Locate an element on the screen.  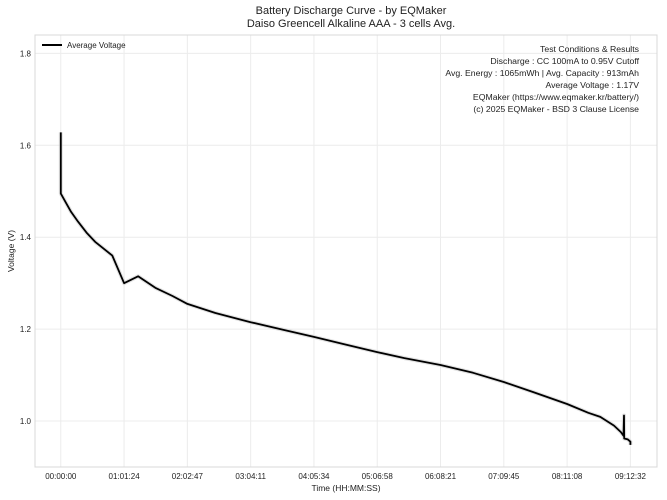
x-tick-label: 08:11:08 is located at coordinates (567, 476).